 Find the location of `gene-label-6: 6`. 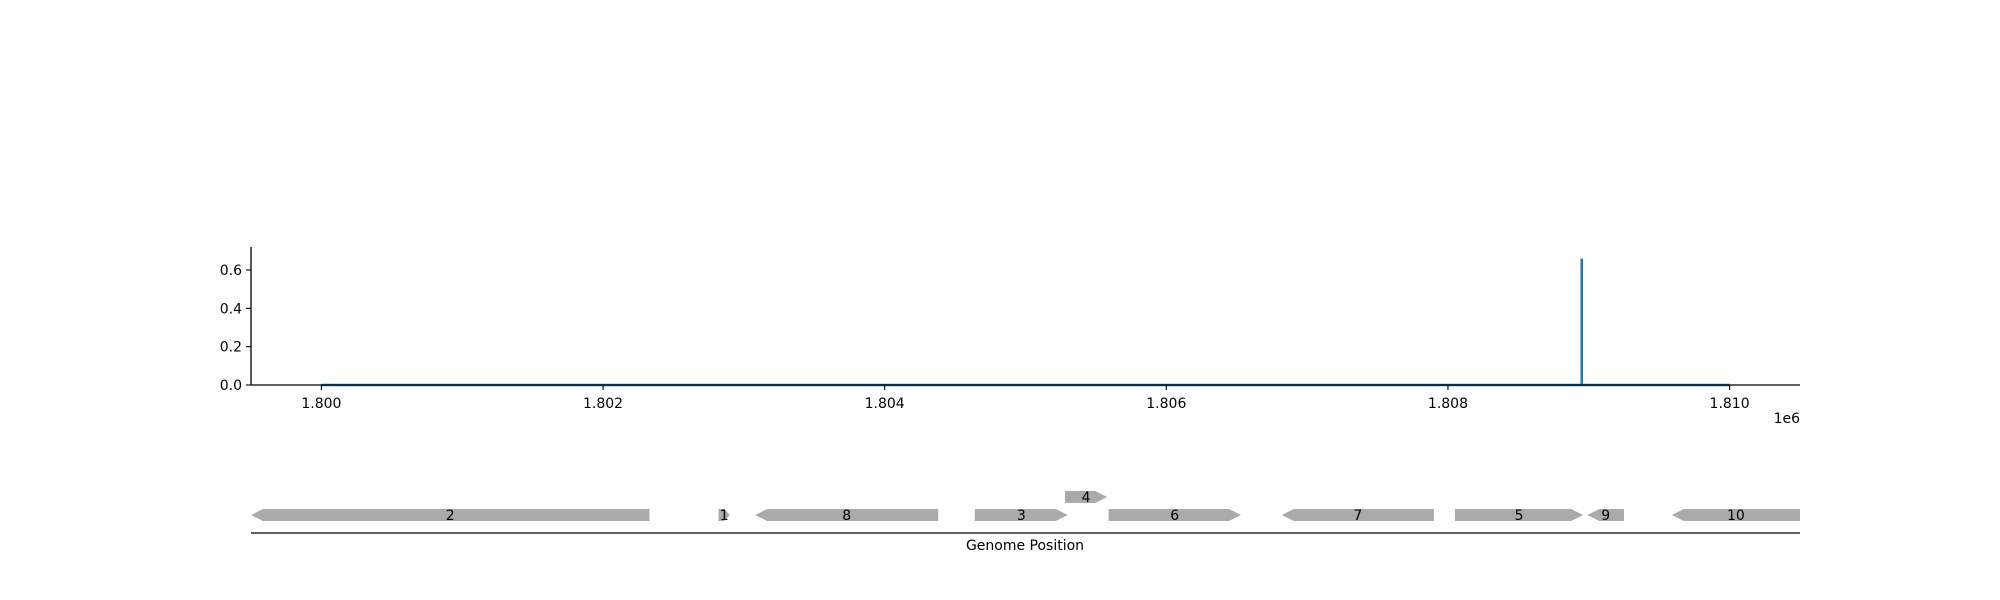

gene-label-6: 6 is located at coordinates (1174, 516).